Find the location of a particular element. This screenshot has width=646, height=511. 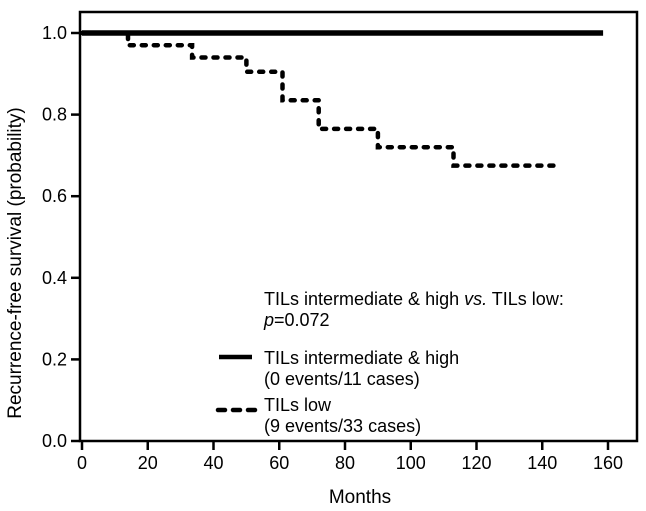

legend-label: TILs intermediate & high is located at coordinates (361, 358).